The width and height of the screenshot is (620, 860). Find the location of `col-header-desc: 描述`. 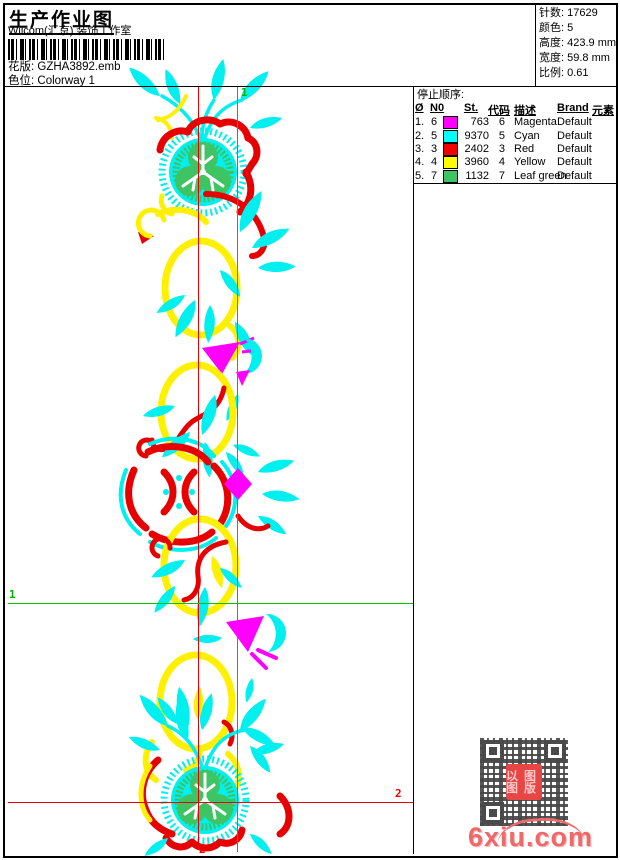

col-header-desc: 描述 is located at coordinates (525, 111).